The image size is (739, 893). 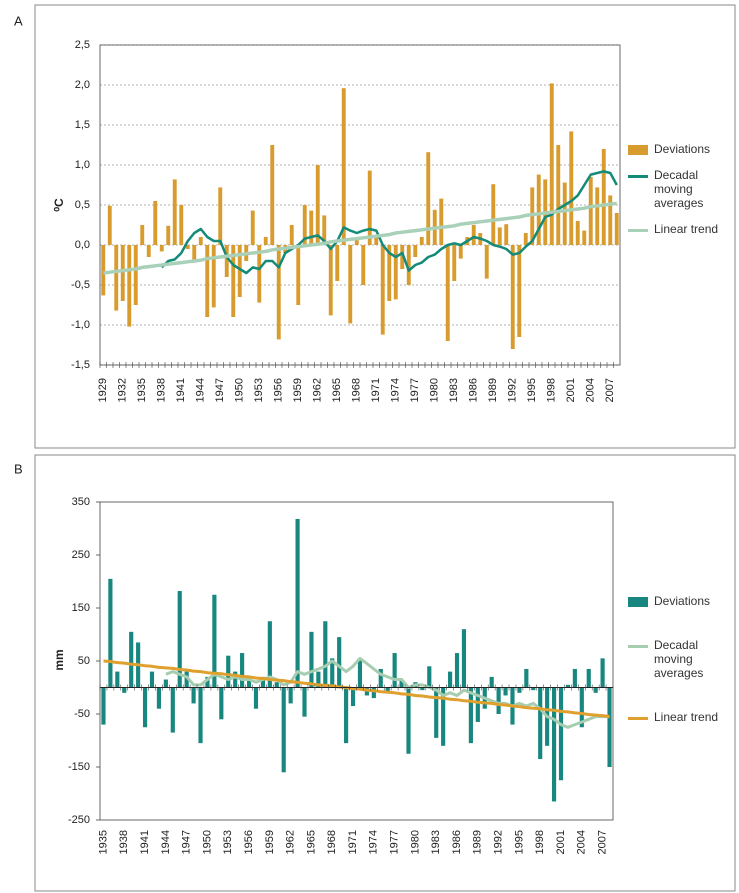 What do you see at coordinates (81, 502) in the screenshot?
I see `y-tick-label: 350` at bounding box center [81, 502].